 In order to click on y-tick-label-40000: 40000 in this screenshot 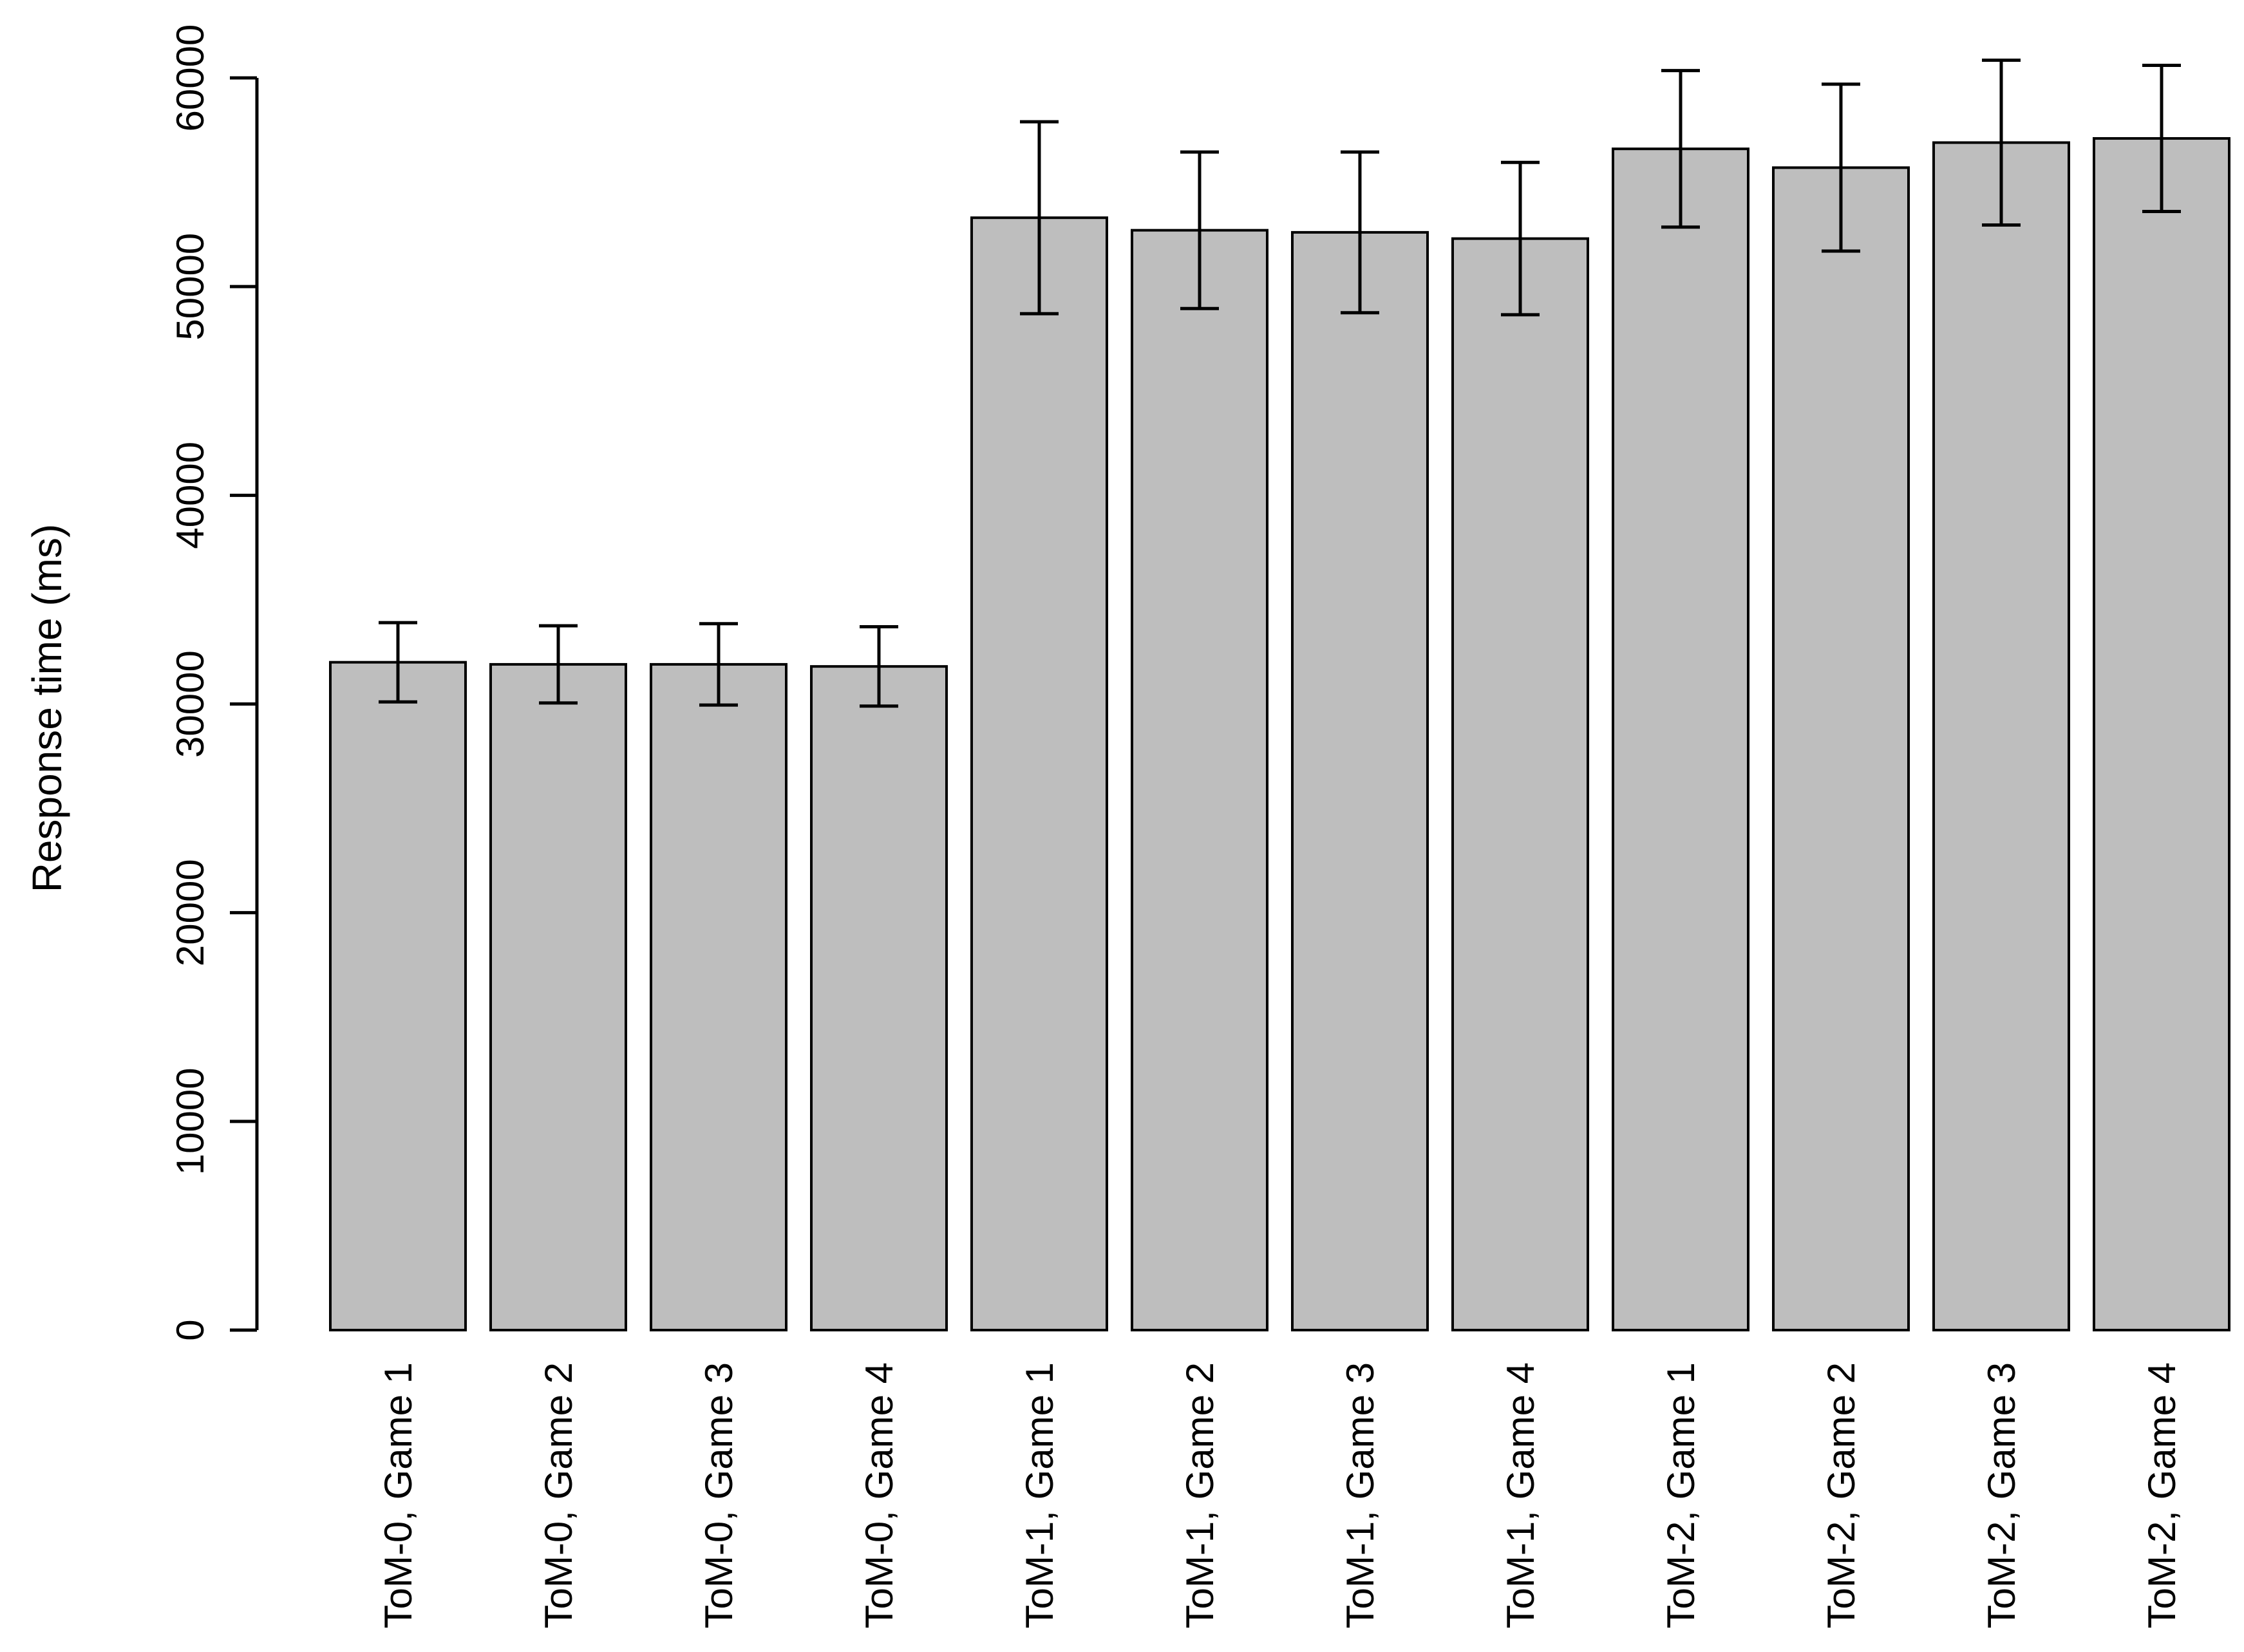, I will do `click(190, 495)`.